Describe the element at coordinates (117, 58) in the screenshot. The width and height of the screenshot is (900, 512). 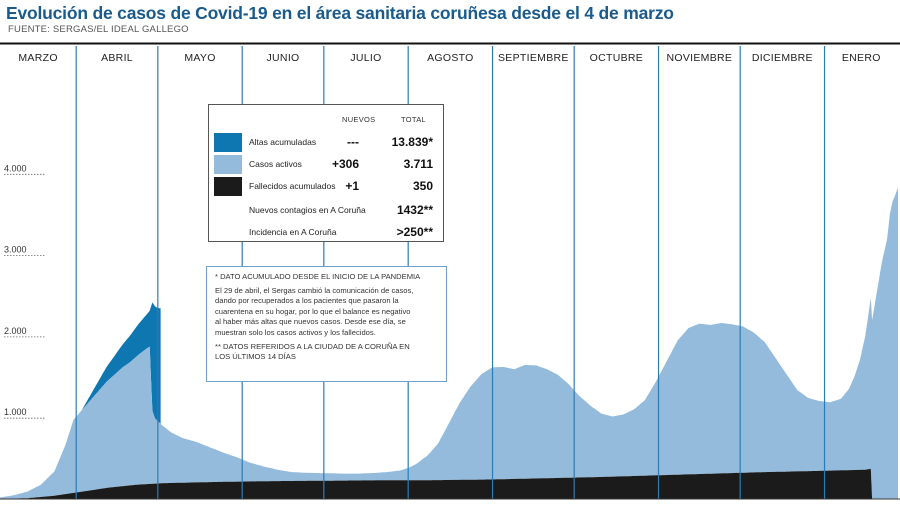
I see `month-label: ABRIL` at that location.